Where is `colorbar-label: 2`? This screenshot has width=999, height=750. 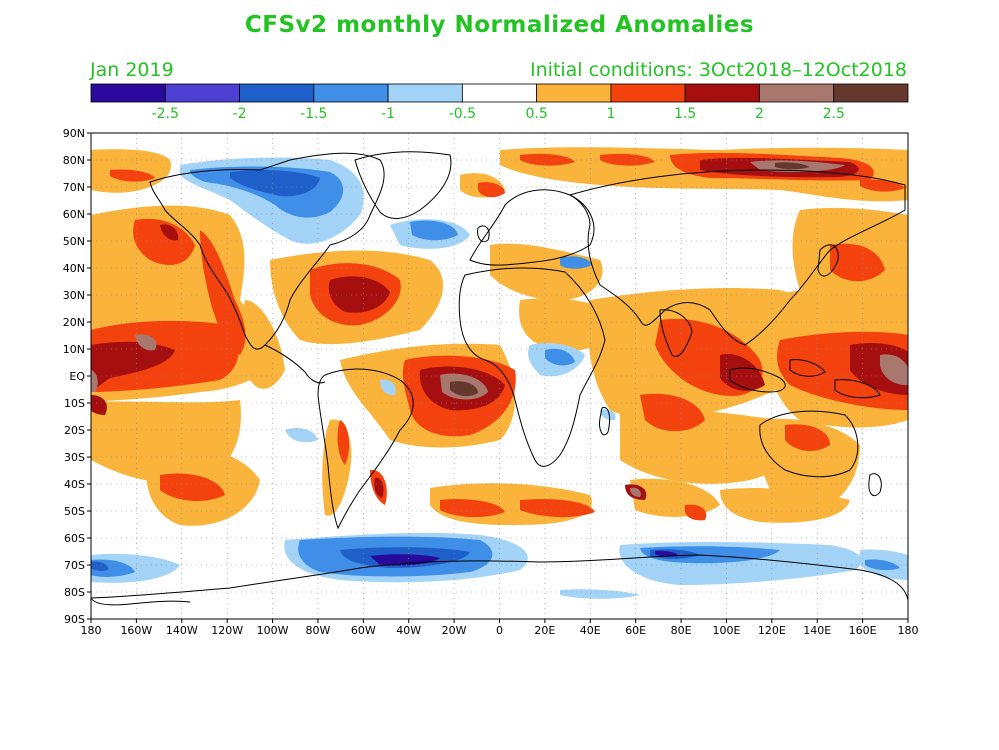 colorbar-label: 2 is located at coordinates (759, 114).